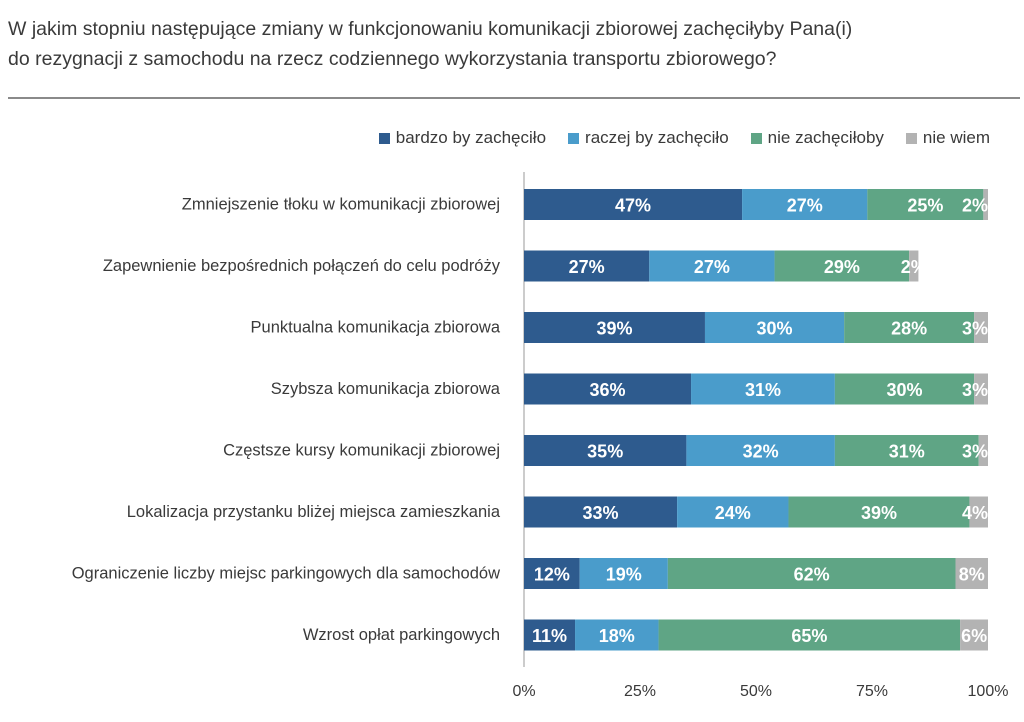 The height and width of the screenshot is (722, 1024). I want to click on data-label: 19%, so click(624, 575).